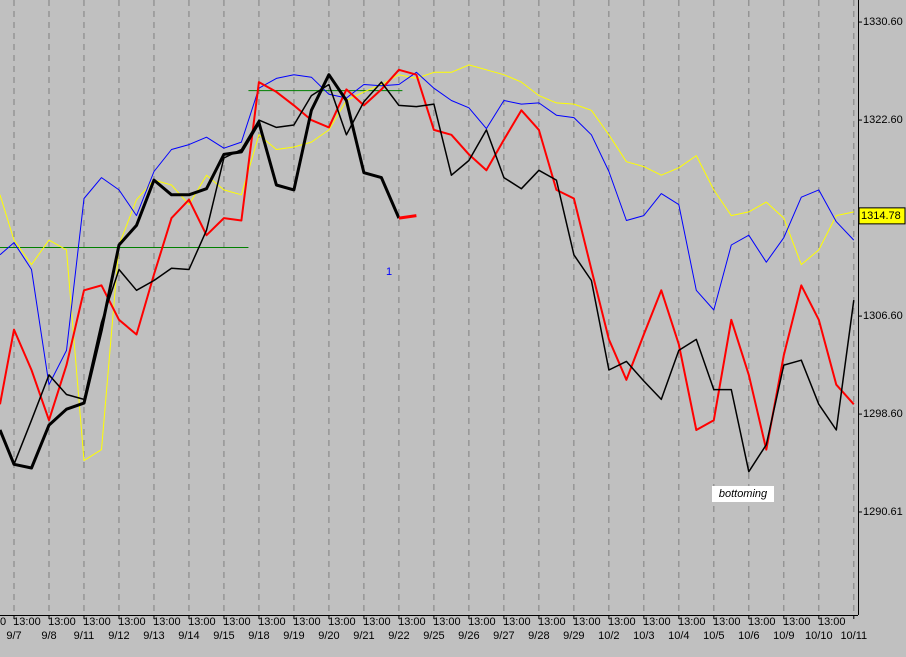  What do you see at coordinates (258, 636) in the screenshot?
I see `x-tick-label: 9/18` at bounding box center [258, 636].